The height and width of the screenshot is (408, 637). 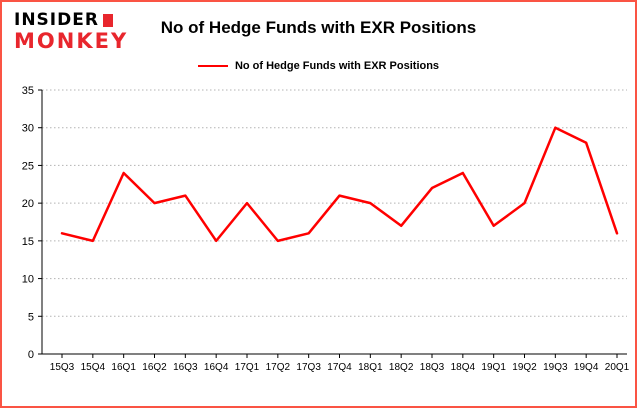 What do you see at coordinates (28, 242) in the screenshot?
I see `y-tick-label: 15` at bounding box center [28, 242].